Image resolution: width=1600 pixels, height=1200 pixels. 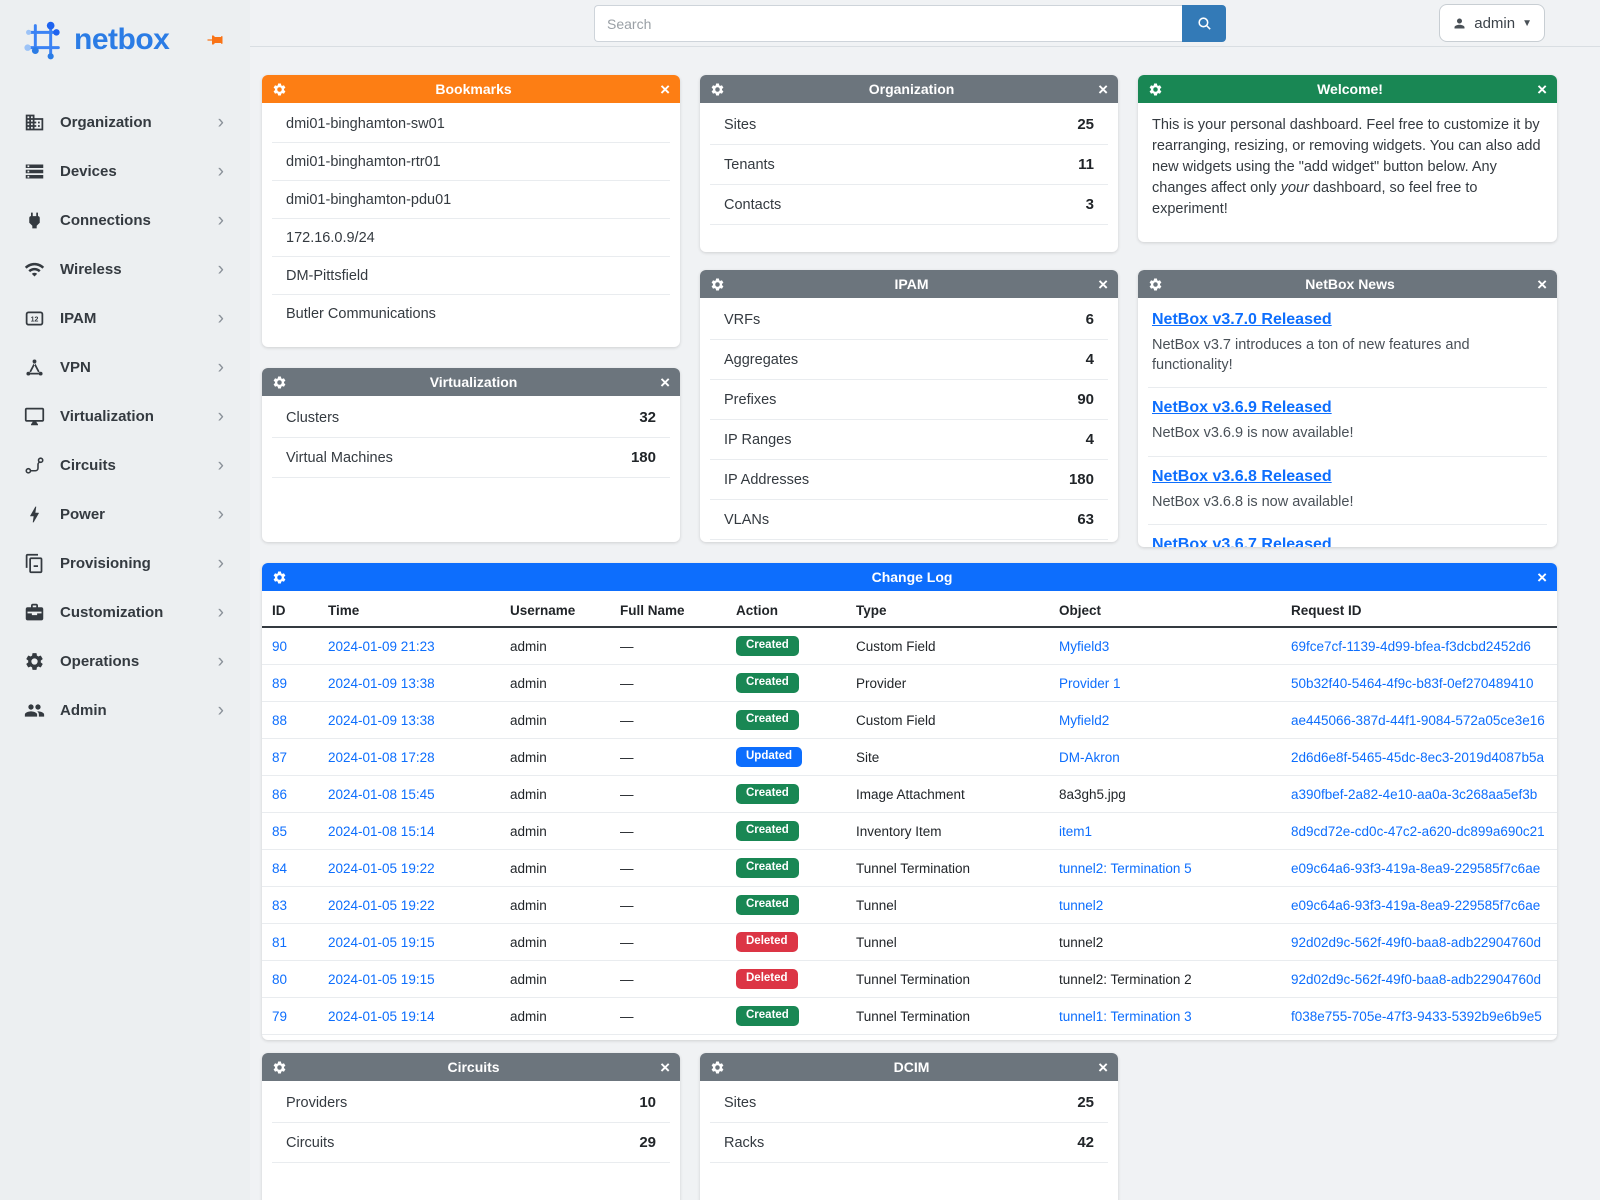 What do you see at coordinates (280, 942) in the screenshot?
I see `change-id-link: 81` at bounding box center [280, 942].